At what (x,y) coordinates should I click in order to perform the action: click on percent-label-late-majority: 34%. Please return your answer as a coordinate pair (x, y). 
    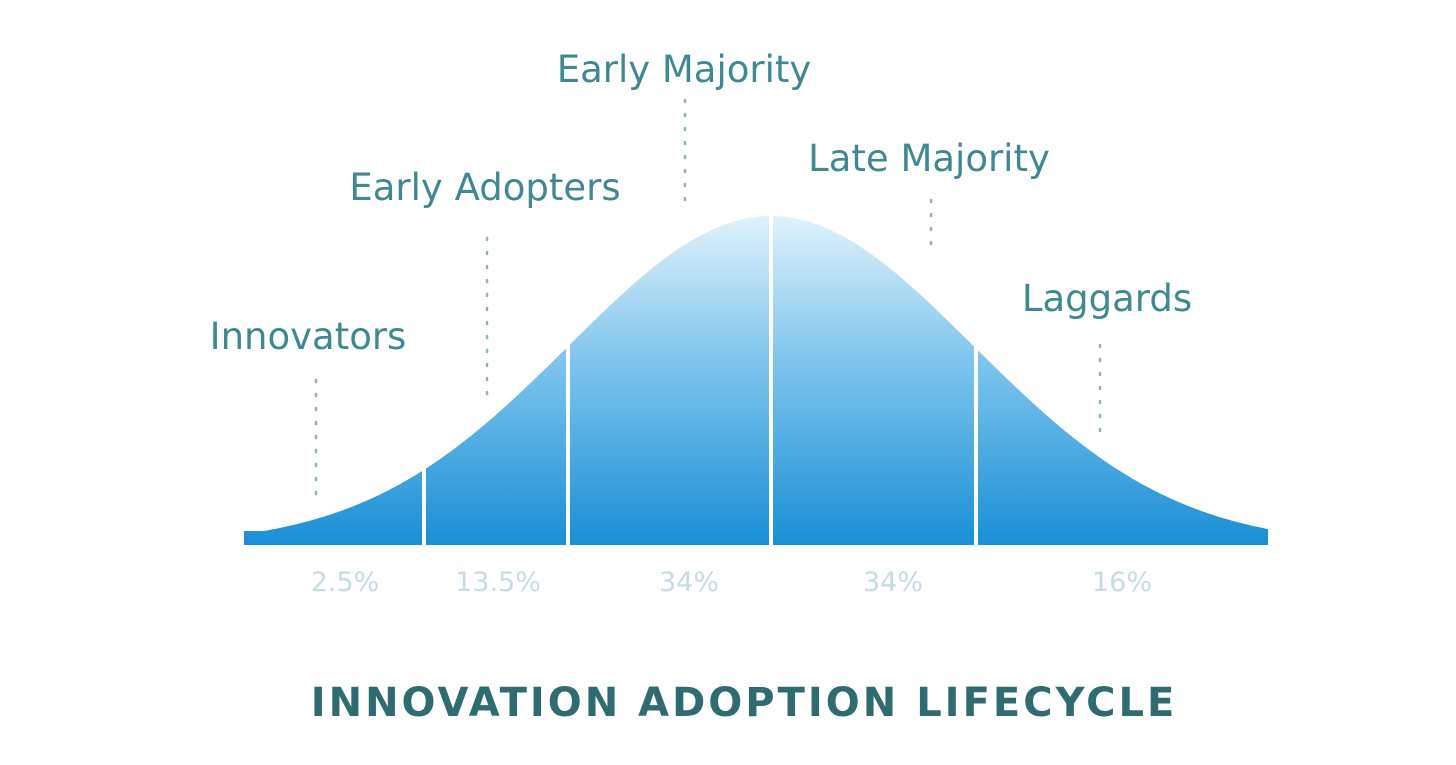
    Looking at the image, I should click on (893, 582).